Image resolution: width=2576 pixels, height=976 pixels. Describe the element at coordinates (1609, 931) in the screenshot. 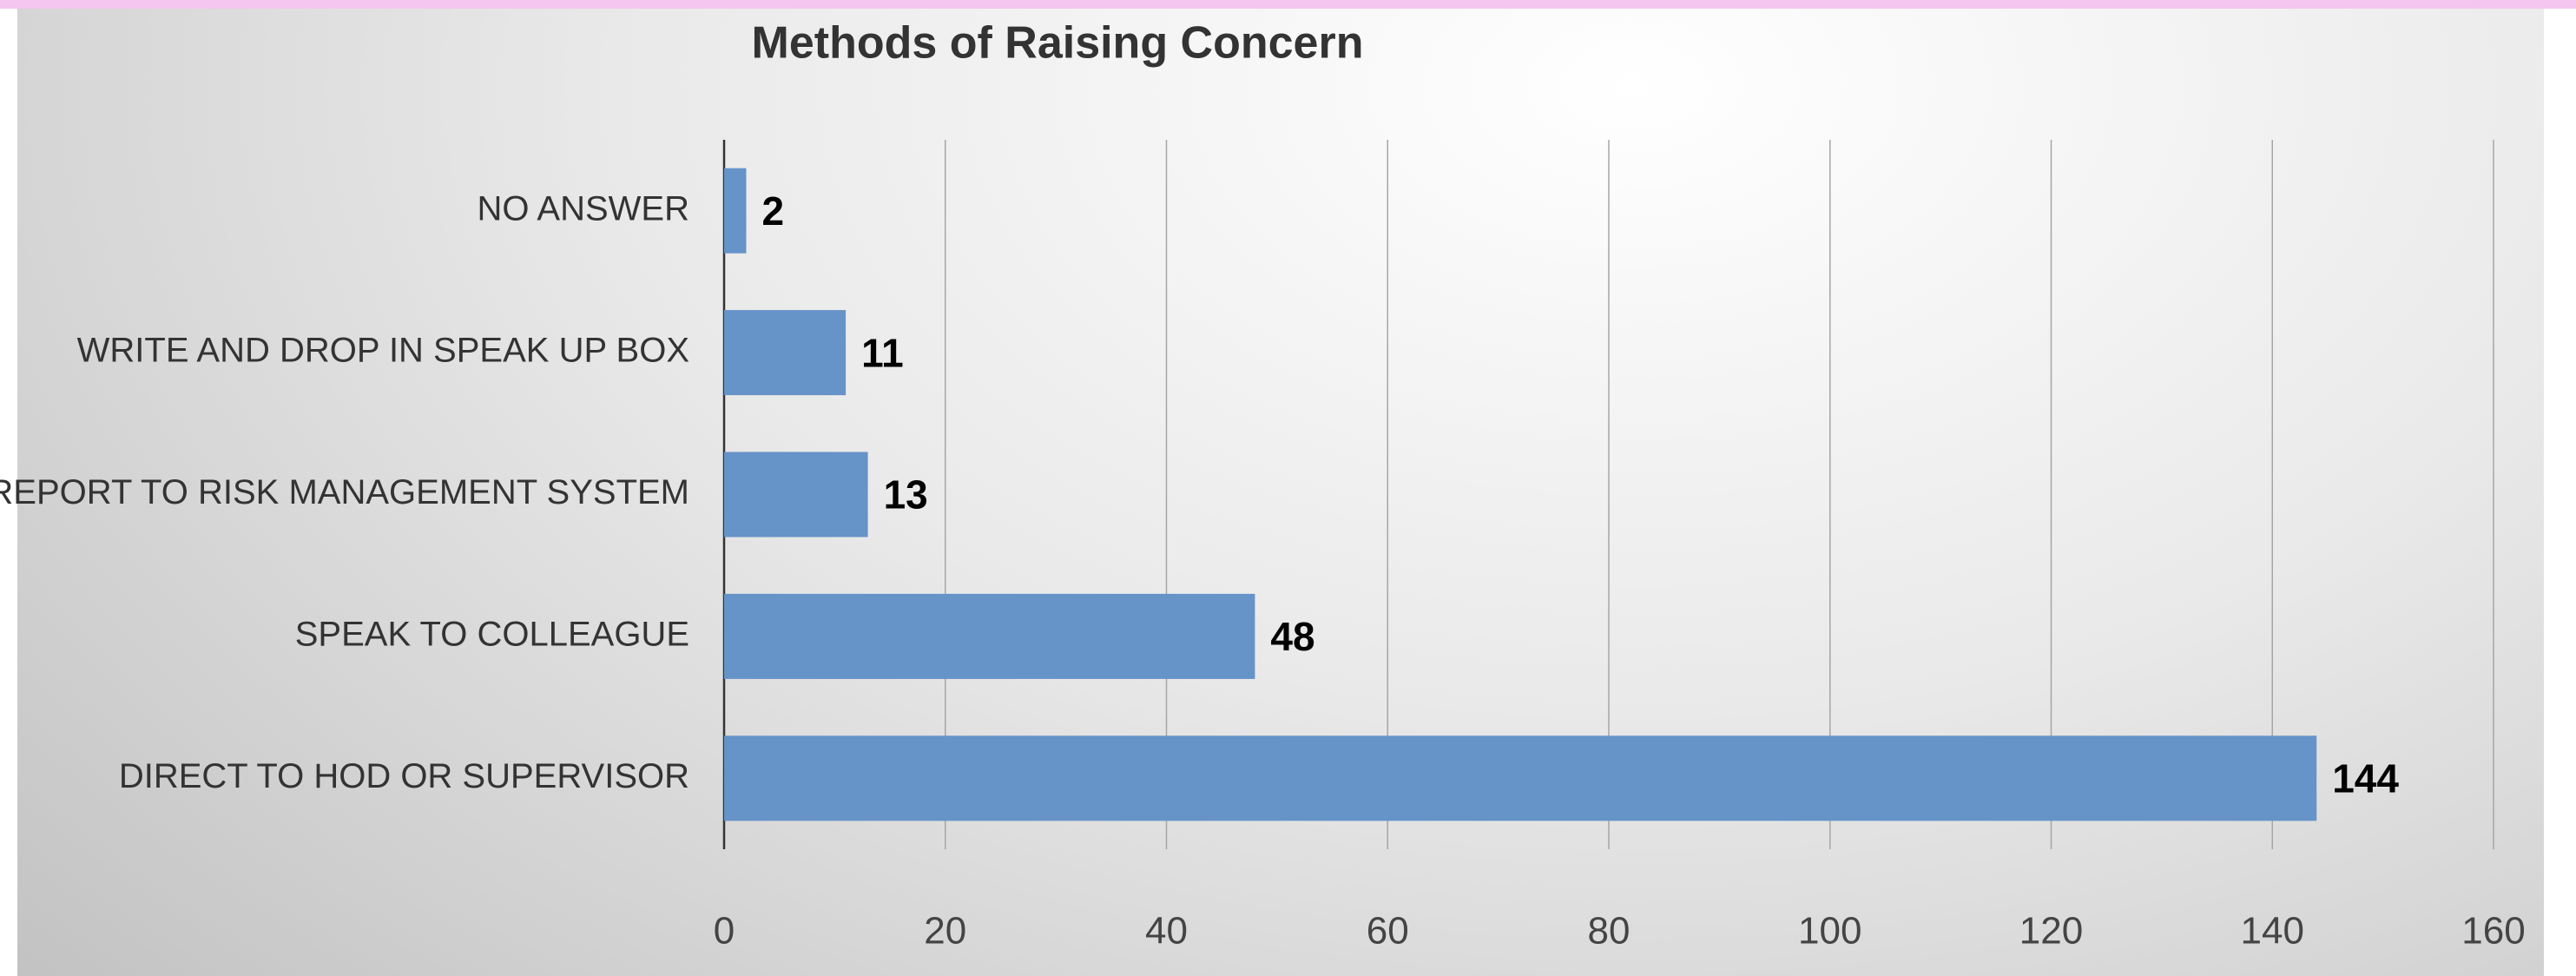

I see `x-tick-label: 80` at that location.